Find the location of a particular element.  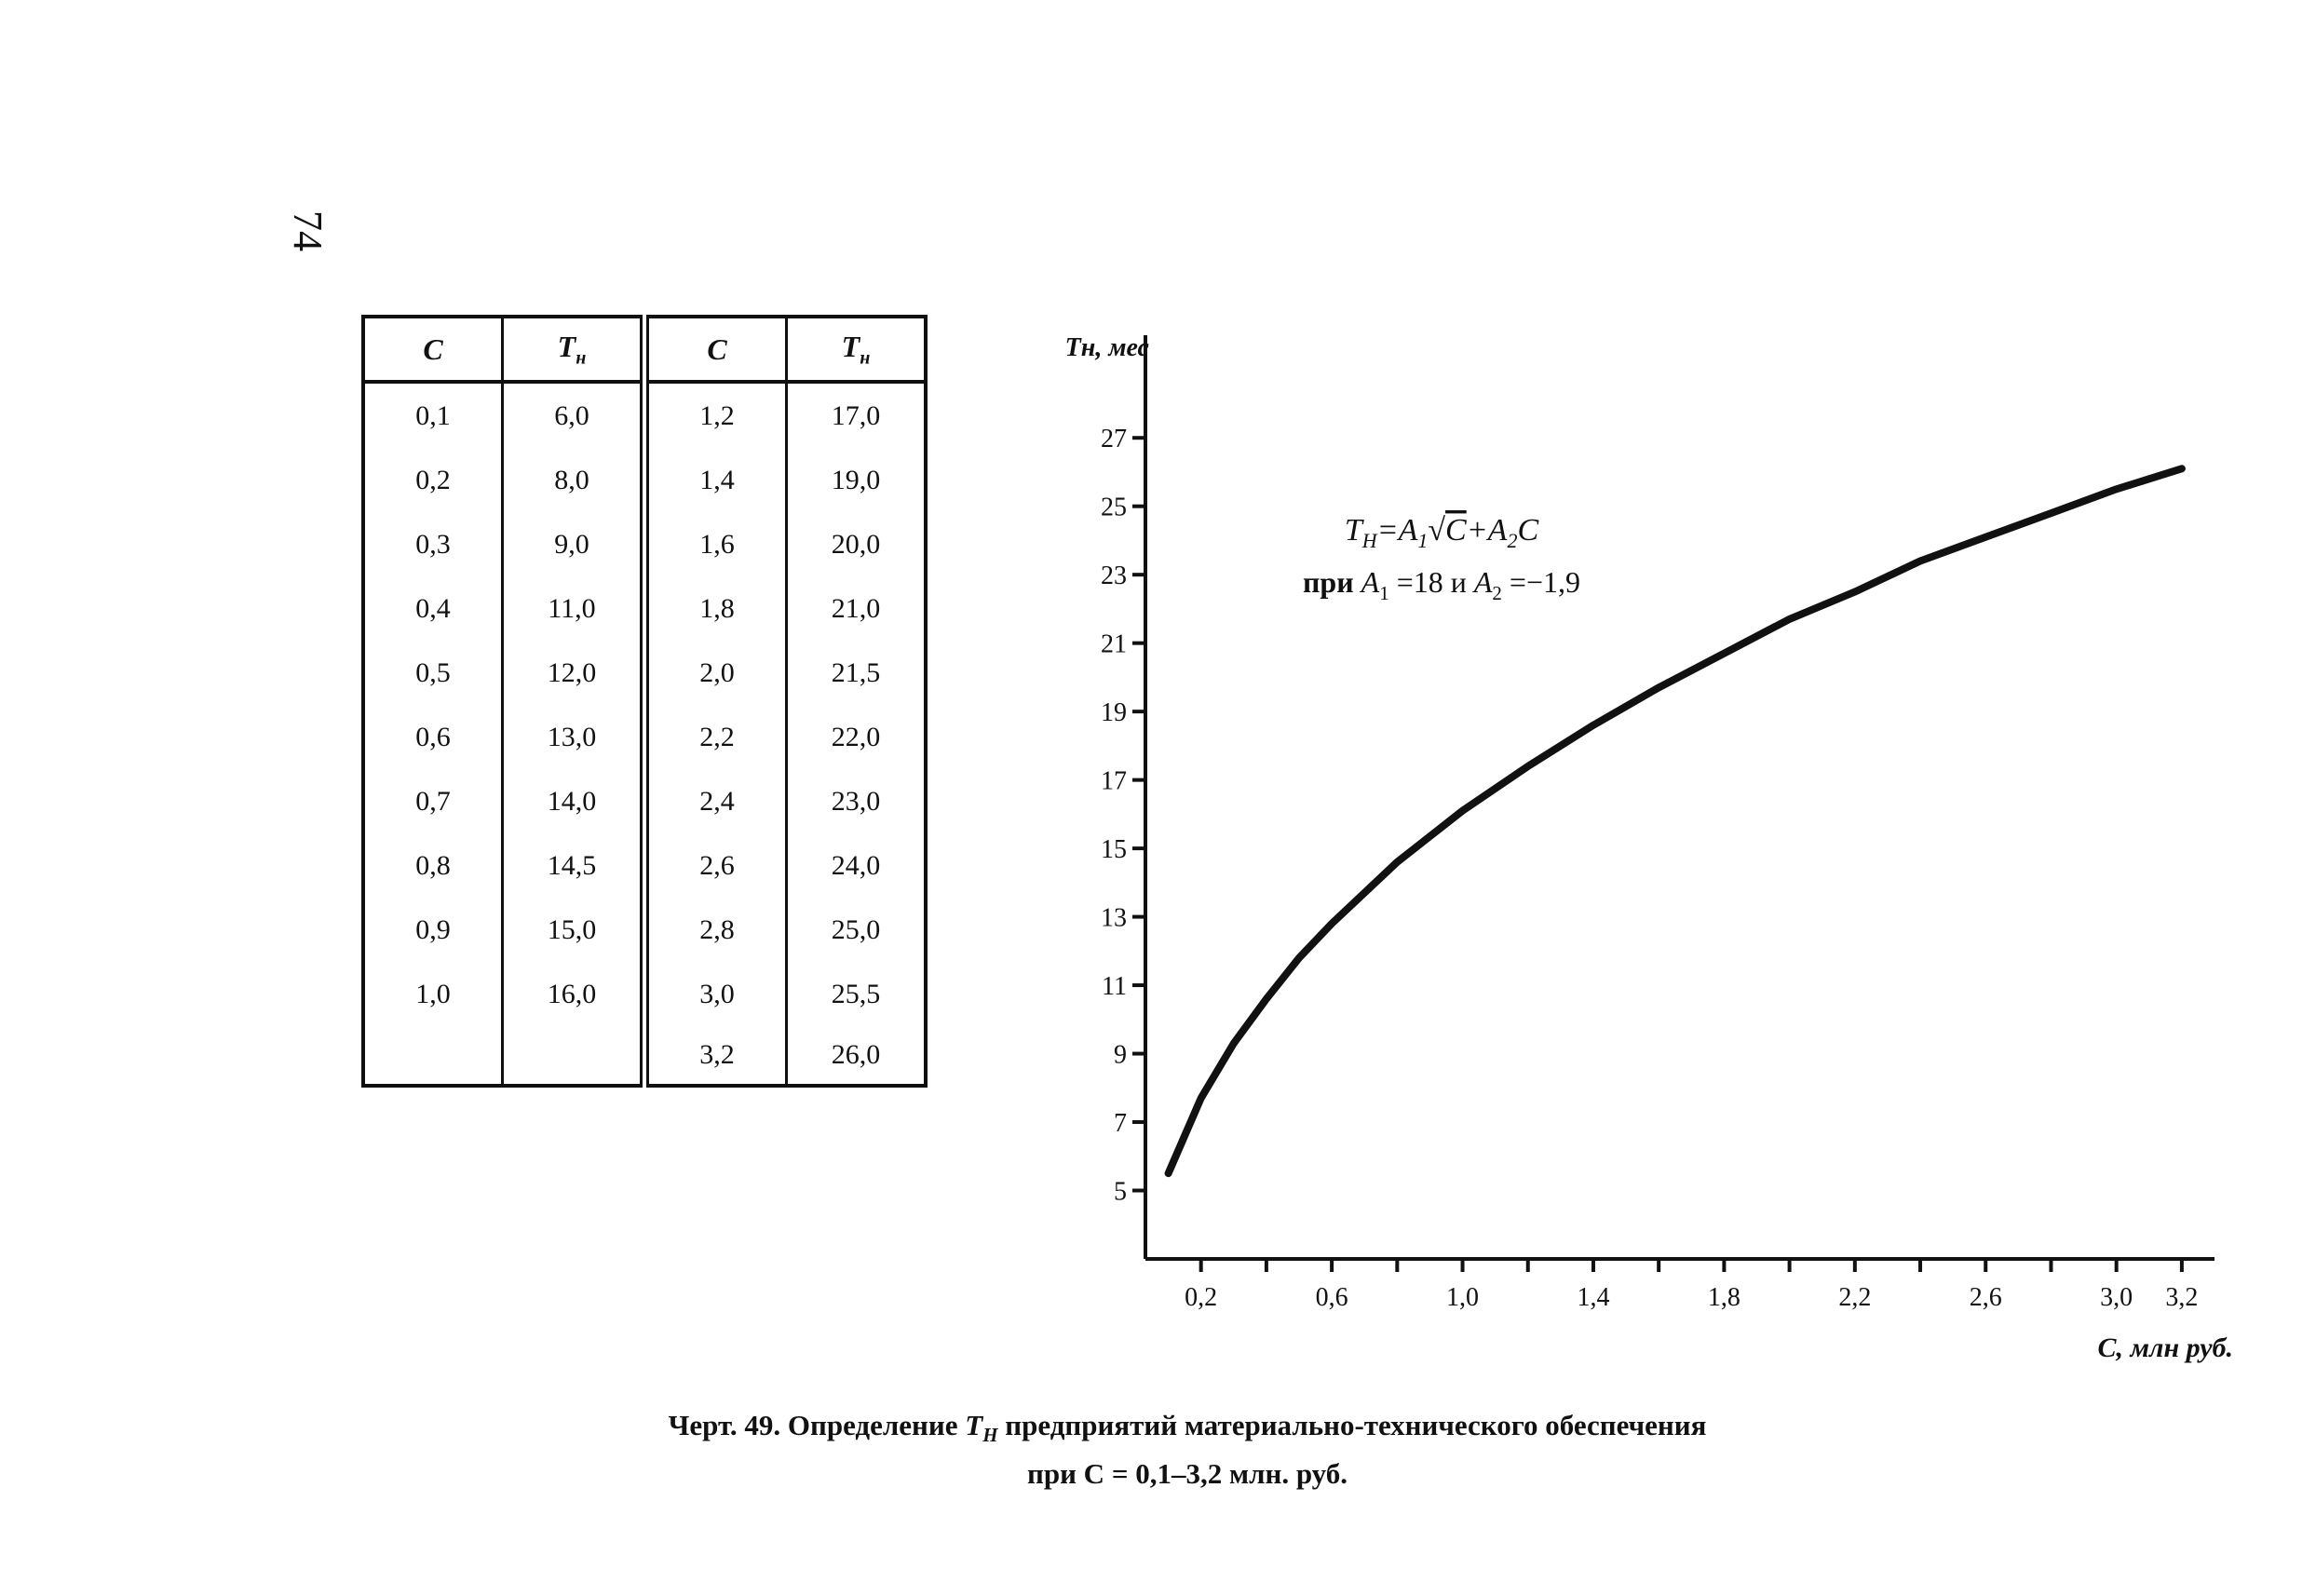

x-tick-label: 3,0 is located at coordinates (2116, 1297).